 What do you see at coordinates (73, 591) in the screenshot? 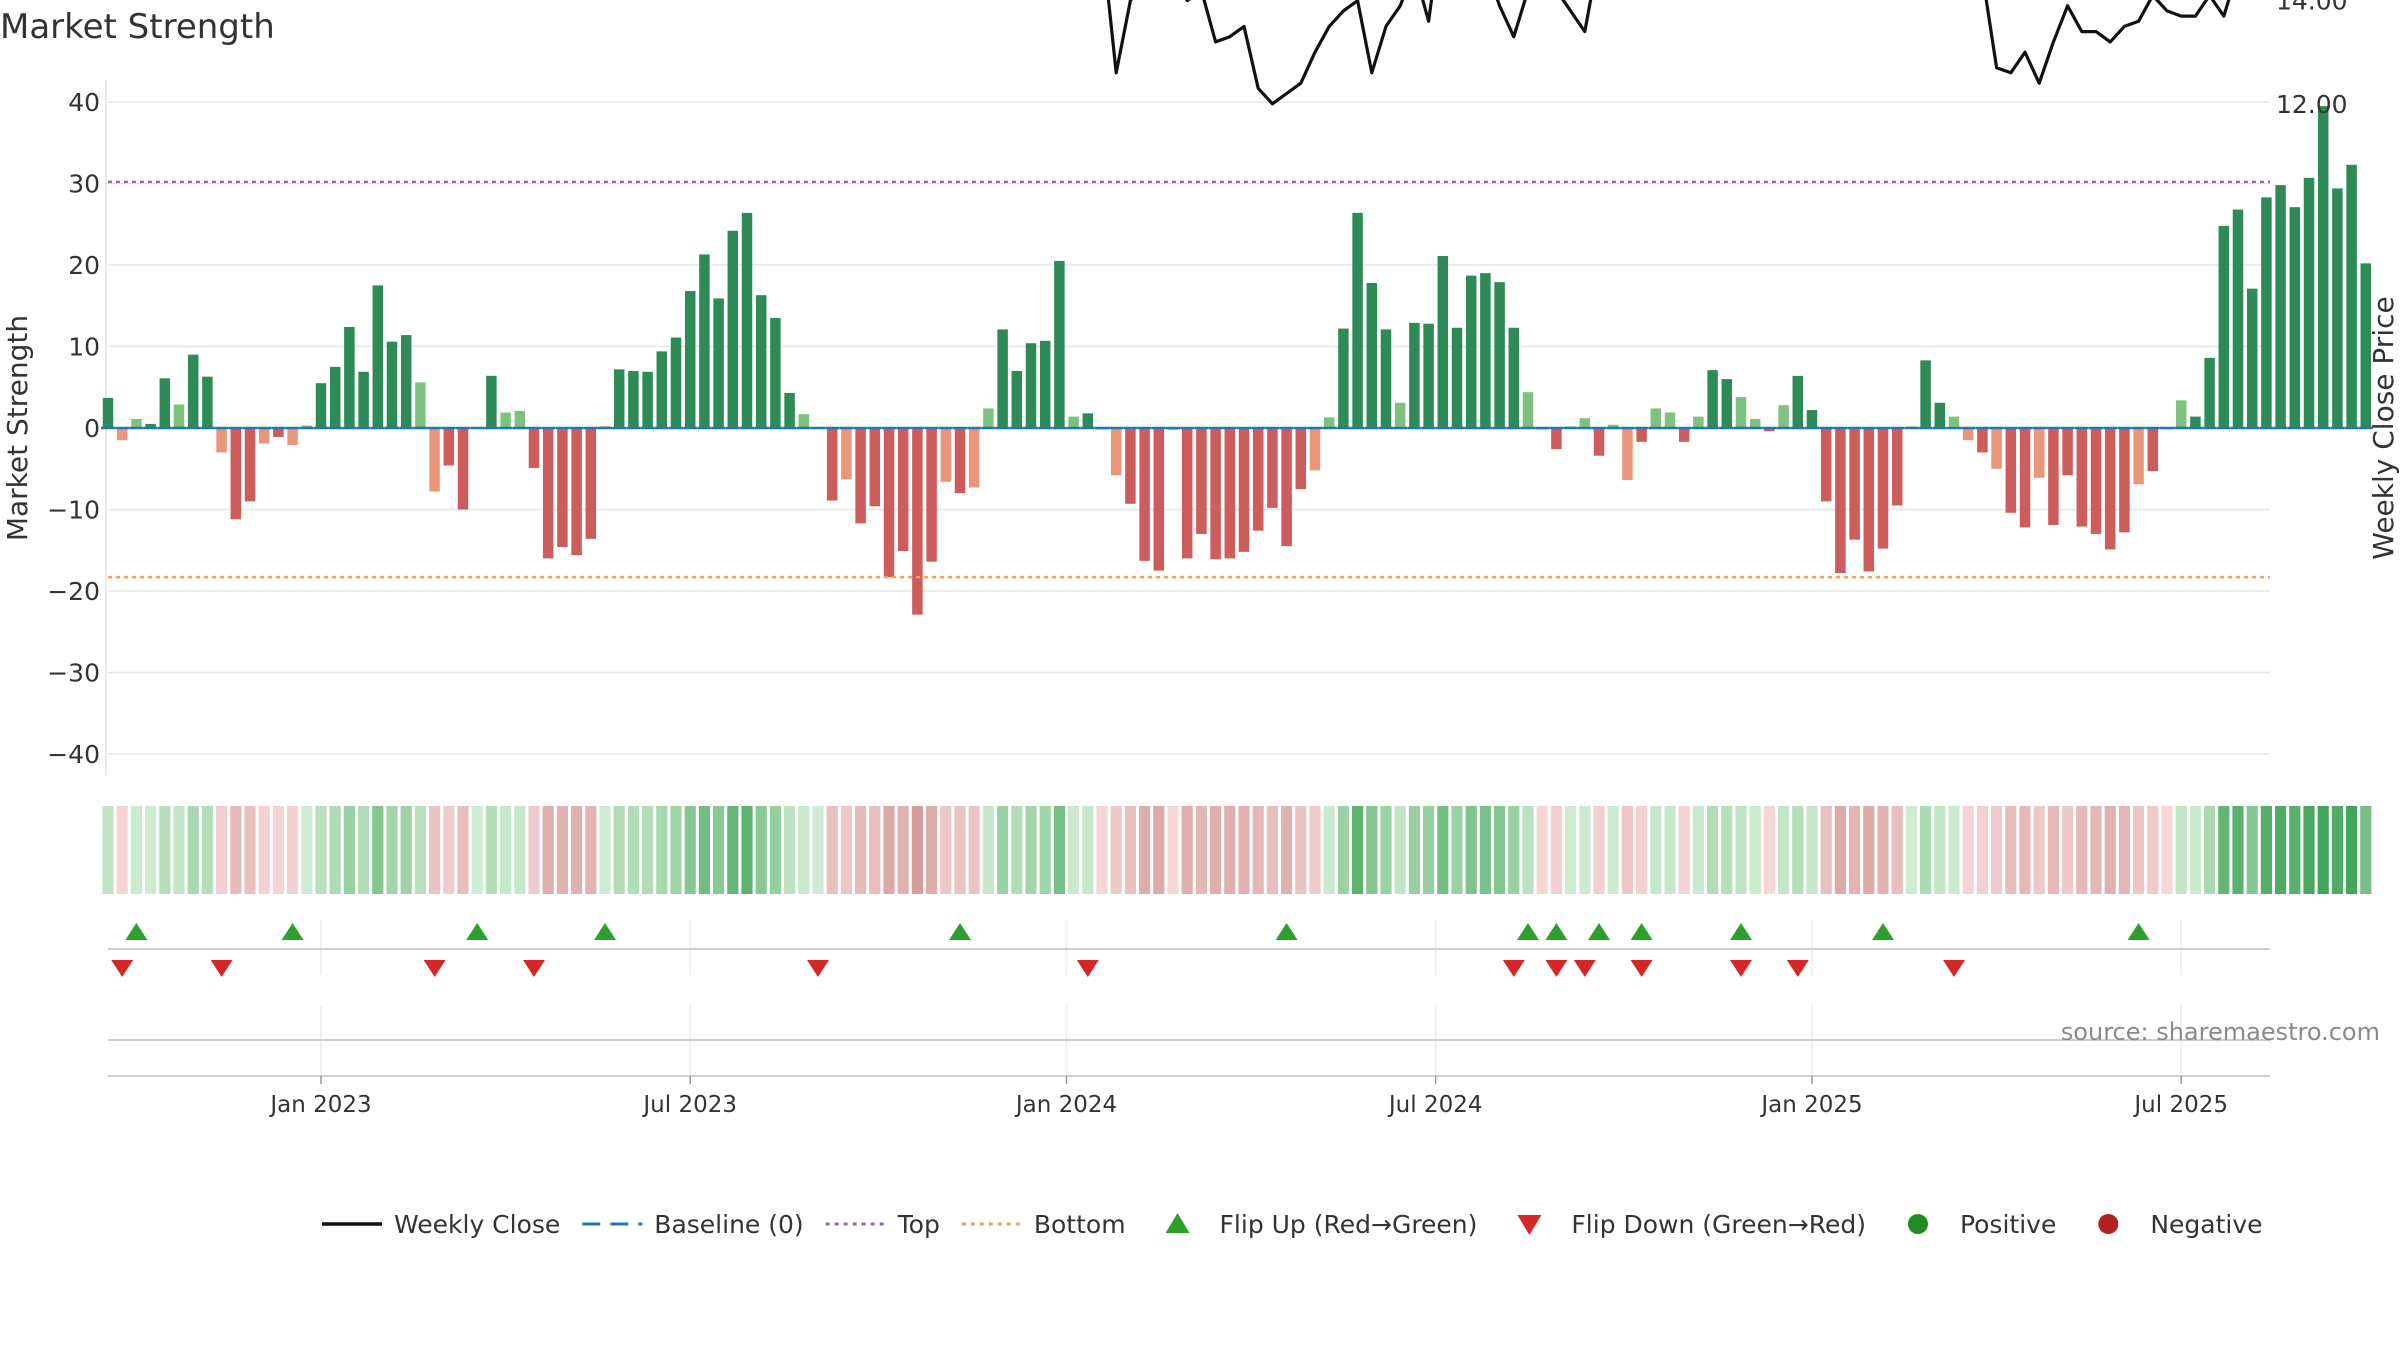
I see `y-tick-label: −20` at bounding box center [73, 591].